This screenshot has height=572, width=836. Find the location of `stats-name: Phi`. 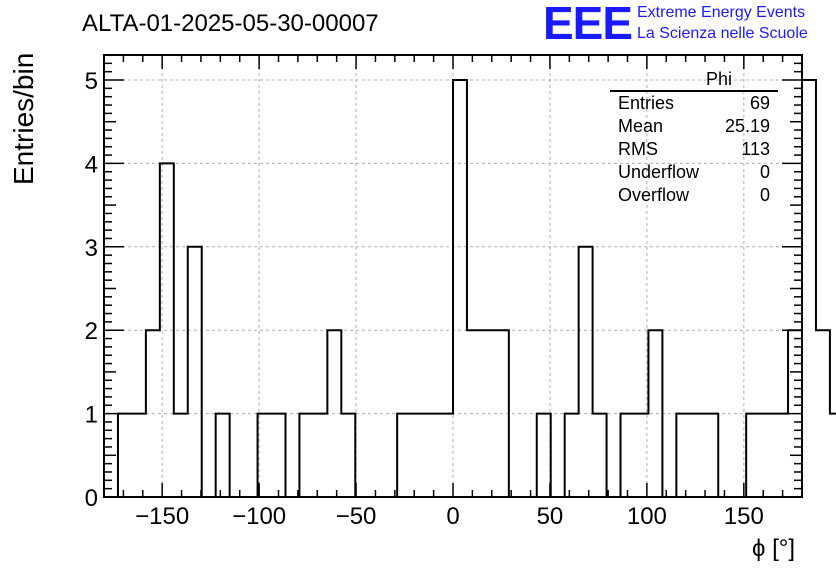

stats-name: Phi is located at coordinates (694, 80).